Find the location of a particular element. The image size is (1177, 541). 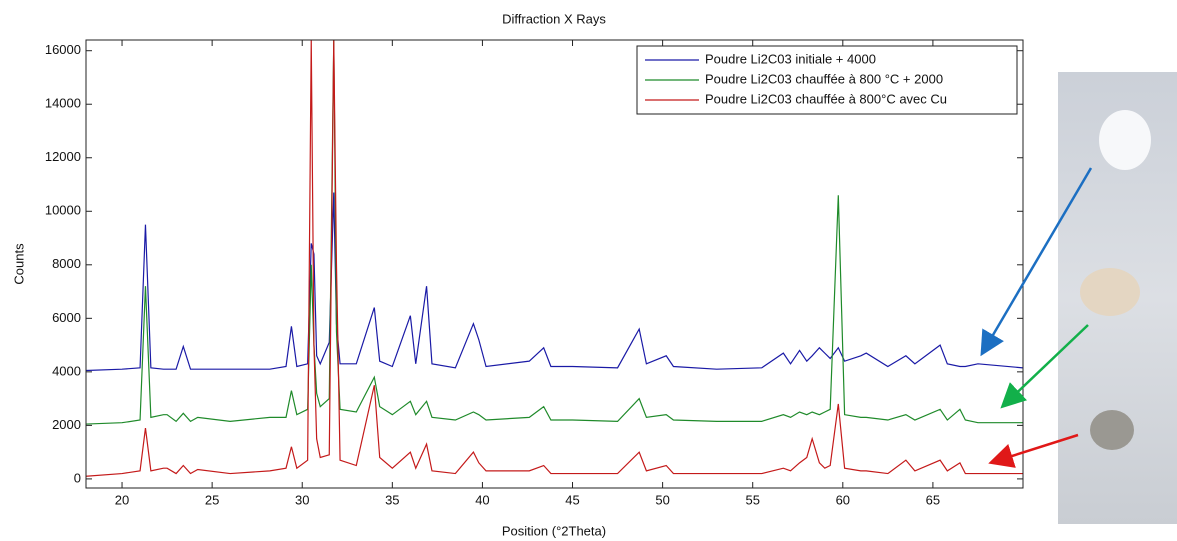

legend-label: Poudre Li2C03 initiale + 4000 is located at coordinates (790, 58).